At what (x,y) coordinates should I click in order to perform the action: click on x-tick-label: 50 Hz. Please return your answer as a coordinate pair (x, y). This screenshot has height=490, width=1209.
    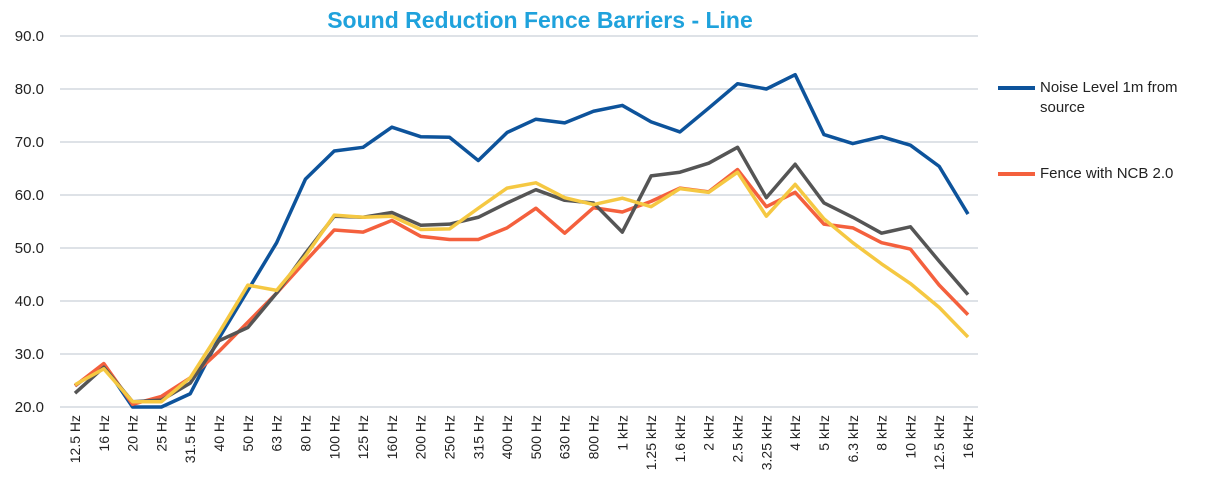
    Looking at the image, I should click on (248, 433).